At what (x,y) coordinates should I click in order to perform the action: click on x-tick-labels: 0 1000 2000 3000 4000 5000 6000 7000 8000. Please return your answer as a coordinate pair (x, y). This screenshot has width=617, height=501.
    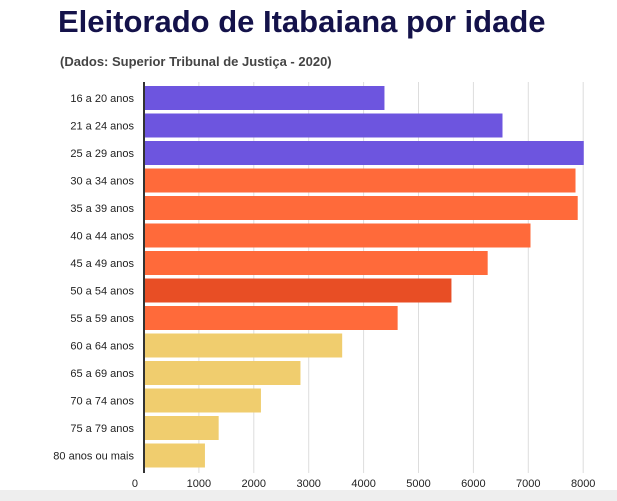
    Looking at the image, I should click on (364, 484).